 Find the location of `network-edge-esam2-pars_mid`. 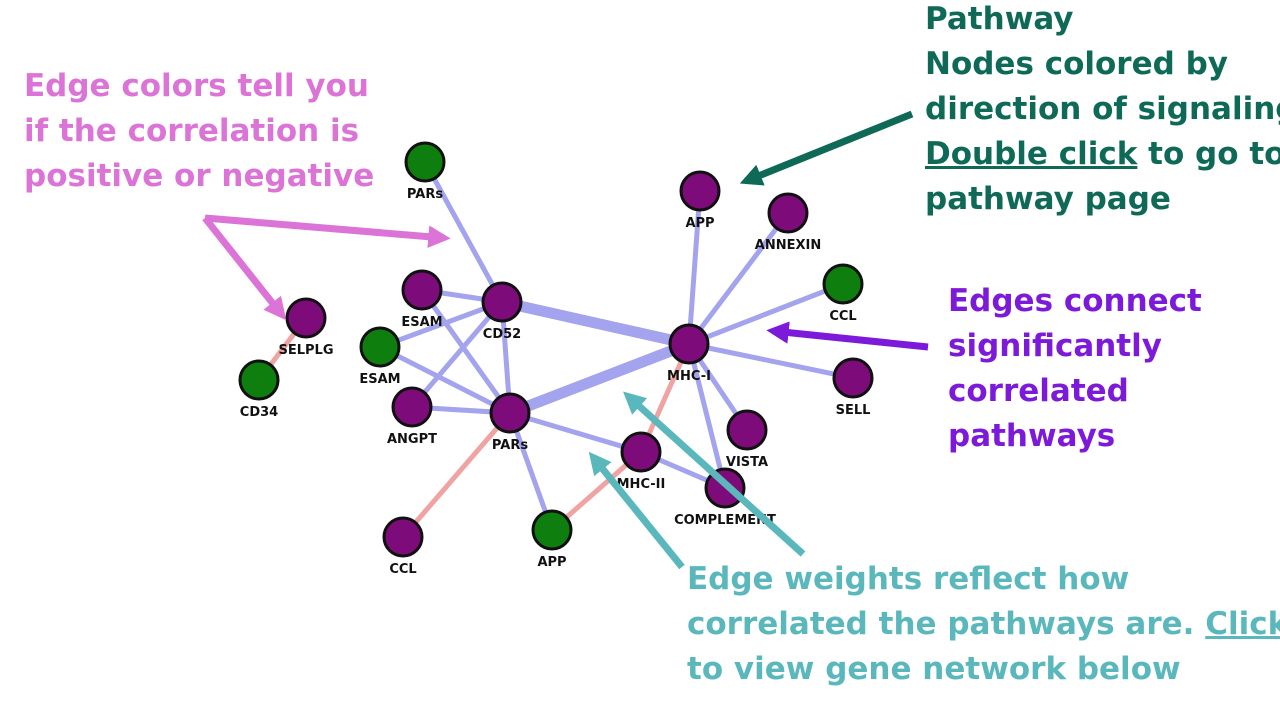

network-edge-esam2-pars_mid is located at coordinates (445, 380).